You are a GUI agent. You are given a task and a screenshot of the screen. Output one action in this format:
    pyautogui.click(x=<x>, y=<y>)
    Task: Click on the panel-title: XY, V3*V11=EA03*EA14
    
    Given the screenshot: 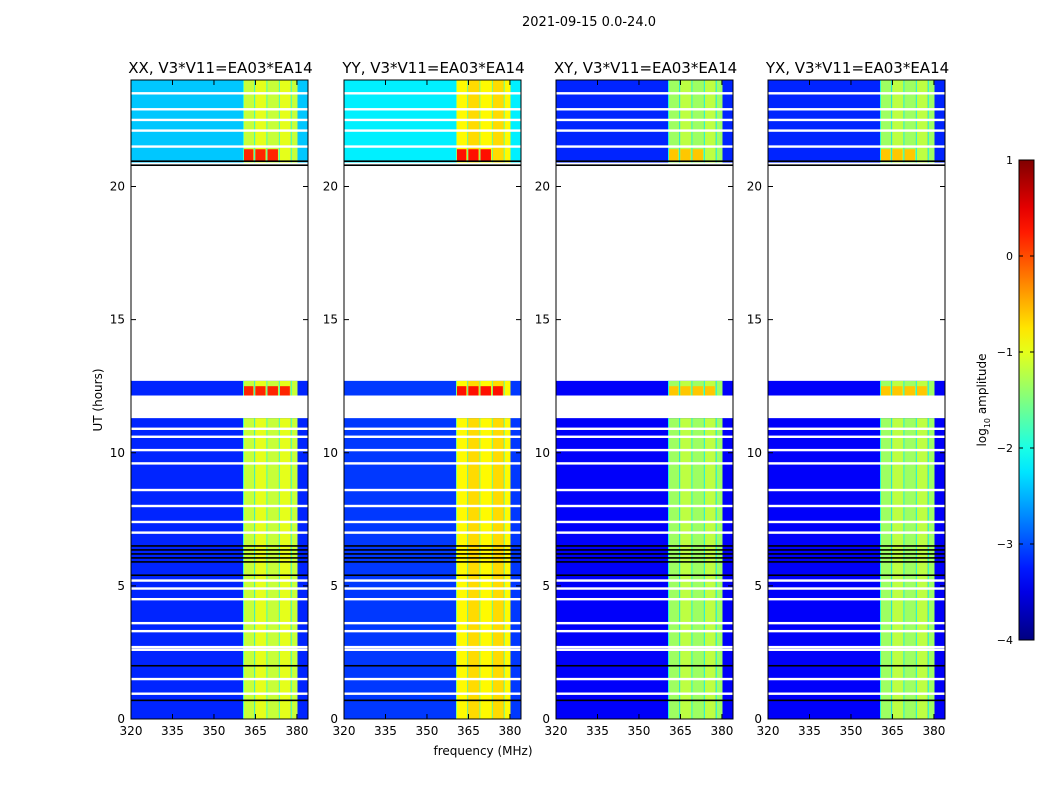 What is the action you would take?
    pyautogui.click(x=645, y=68)
    